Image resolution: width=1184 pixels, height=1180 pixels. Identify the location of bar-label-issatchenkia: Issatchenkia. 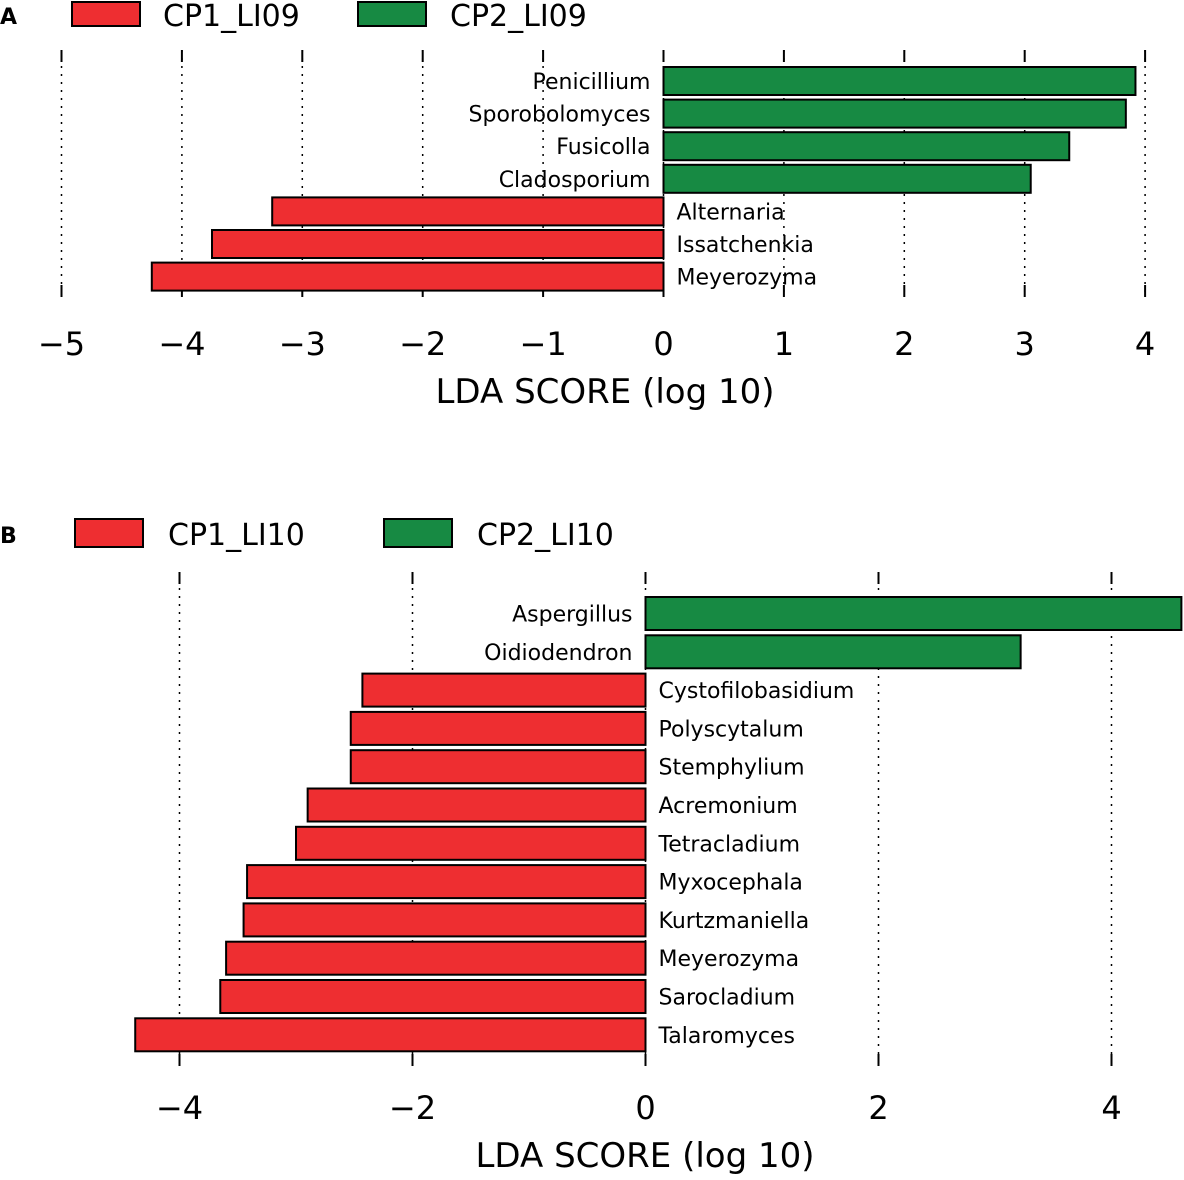
(745, 245).